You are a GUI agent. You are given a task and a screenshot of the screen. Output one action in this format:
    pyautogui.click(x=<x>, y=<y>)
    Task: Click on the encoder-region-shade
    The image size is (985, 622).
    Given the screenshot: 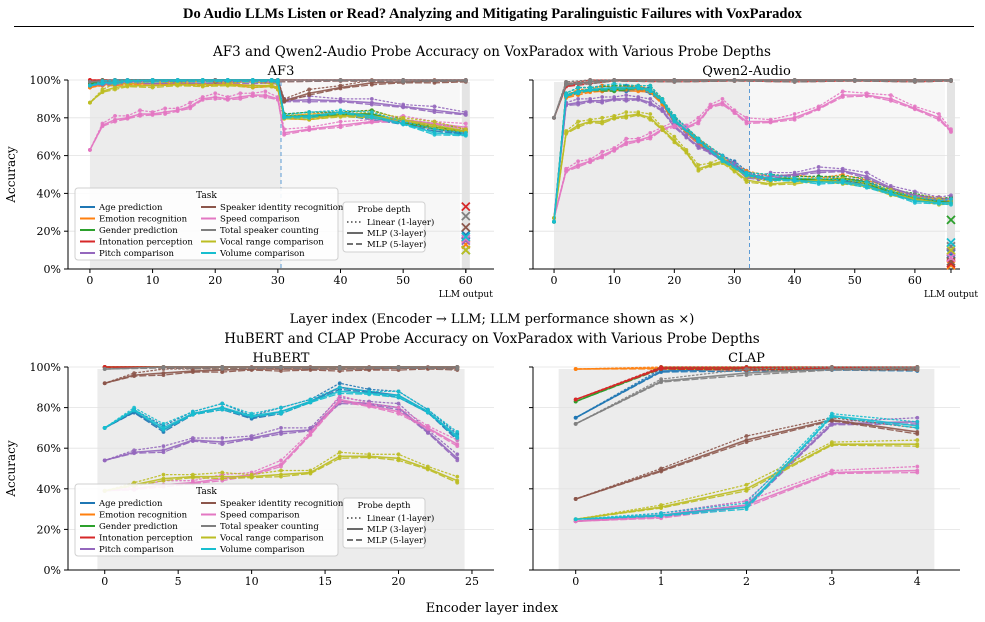 What is the action you would take?
    pyautogui.click(x=652, y=175)
    